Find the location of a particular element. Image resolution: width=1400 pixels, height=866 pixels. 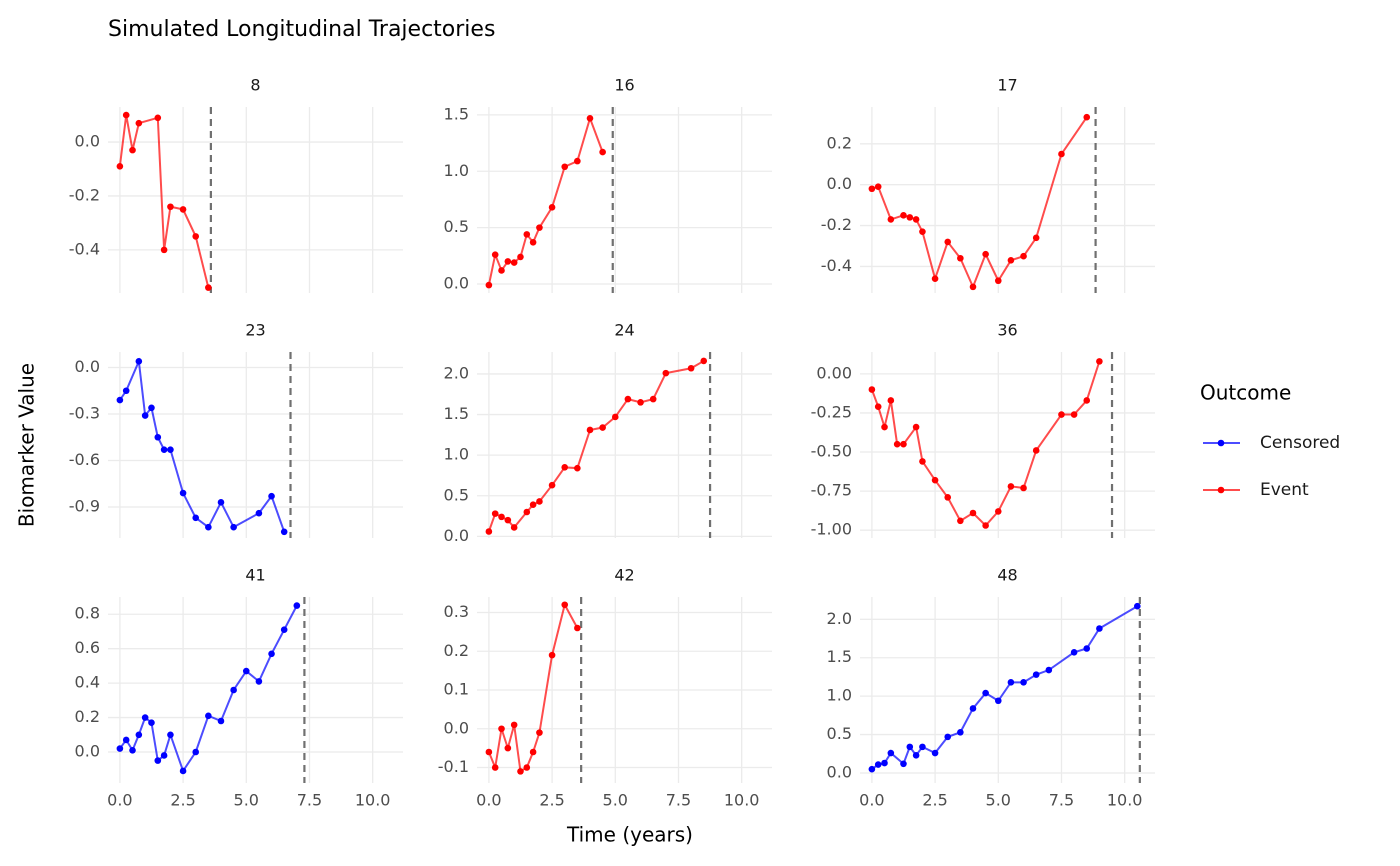

y-tick-label: -0.25 is located at coordinates (831, 411).